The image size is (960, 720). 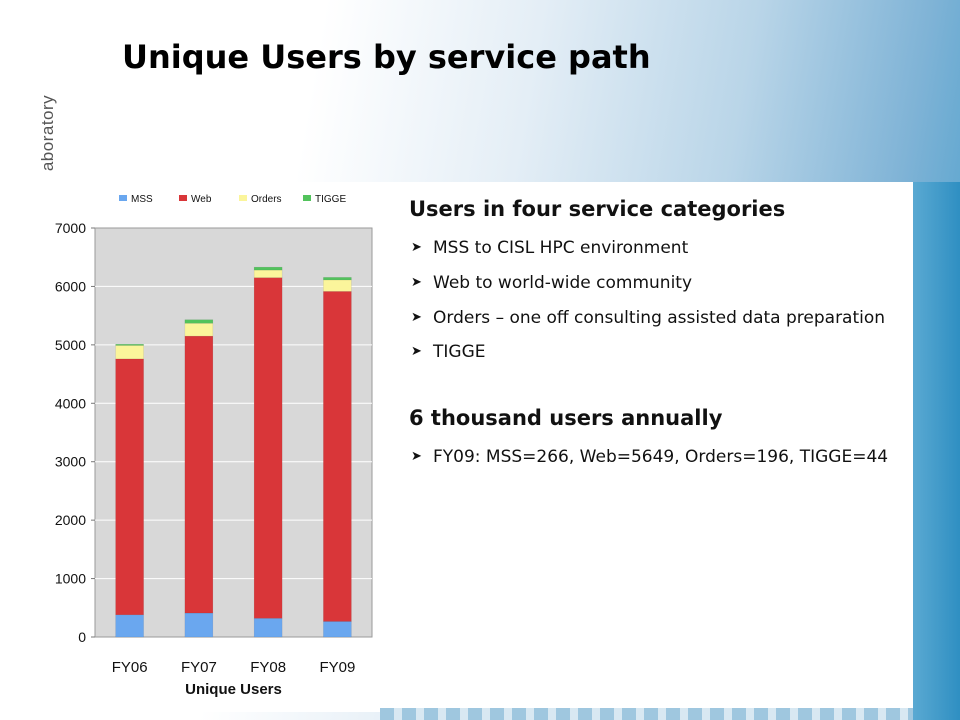 I want to click on section-heading-annual: 6 thousand users annually, so click(x=566, y=418).